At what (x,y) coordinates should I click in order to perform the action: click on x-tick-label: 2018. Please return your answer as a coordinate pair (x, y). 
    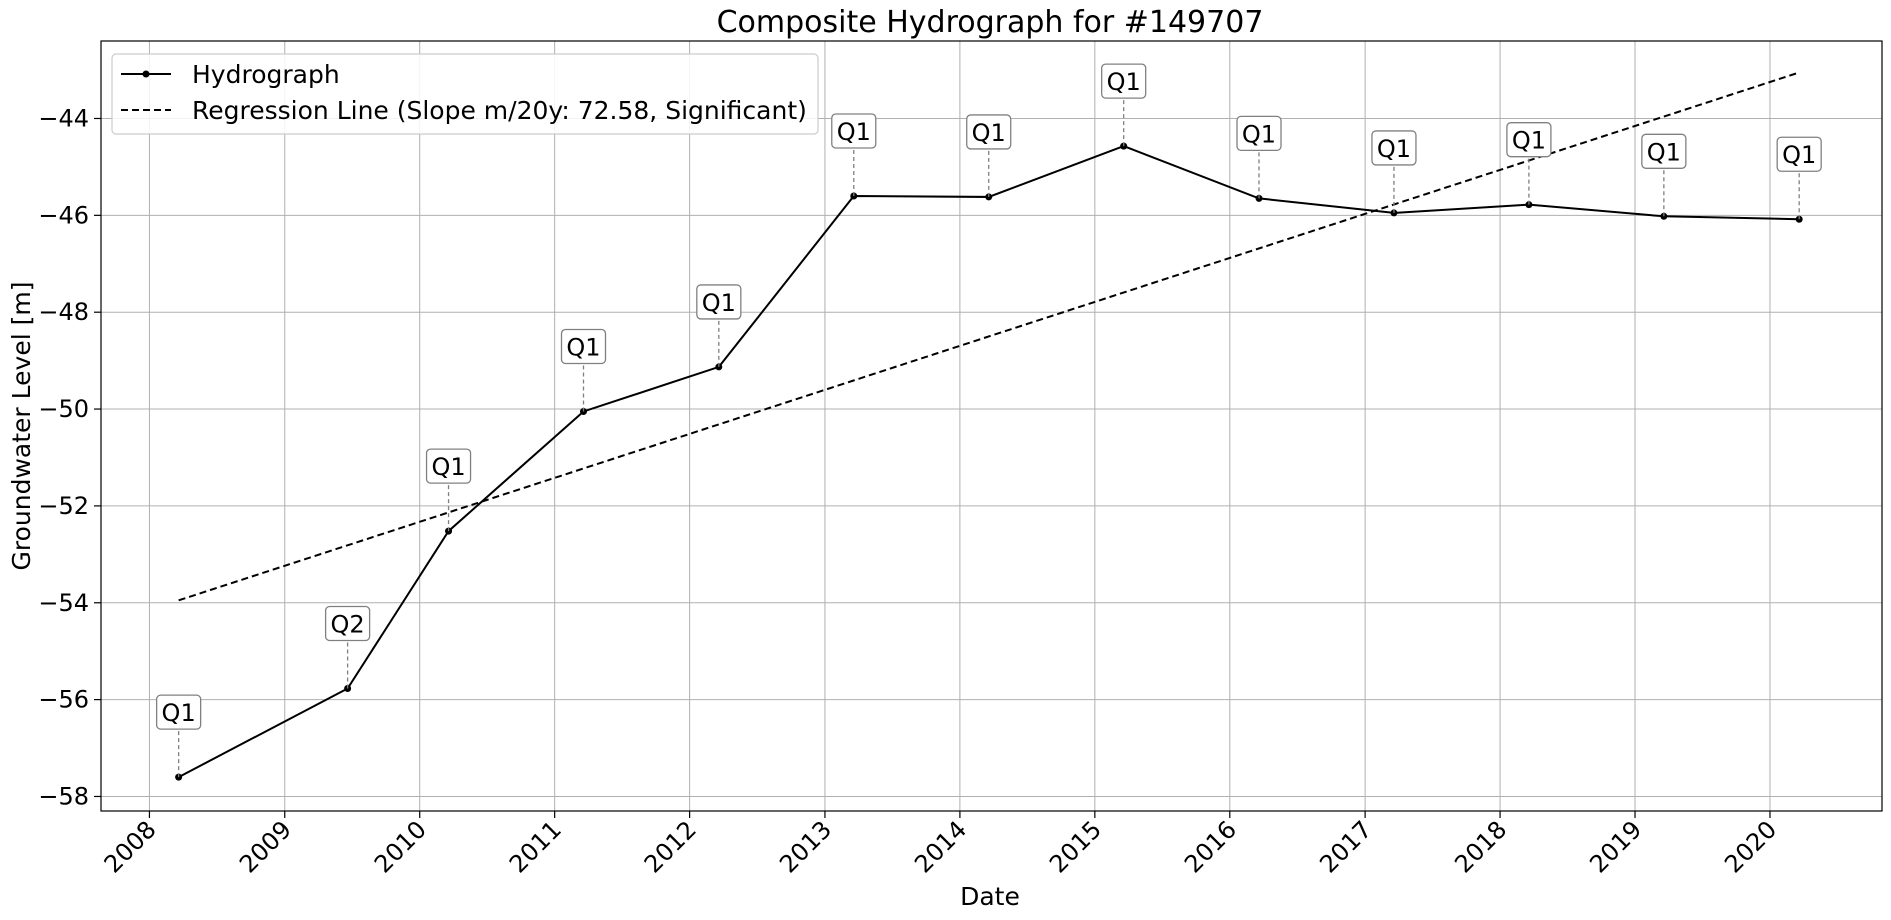
    Looking at the image, I should click on (1480, 846).